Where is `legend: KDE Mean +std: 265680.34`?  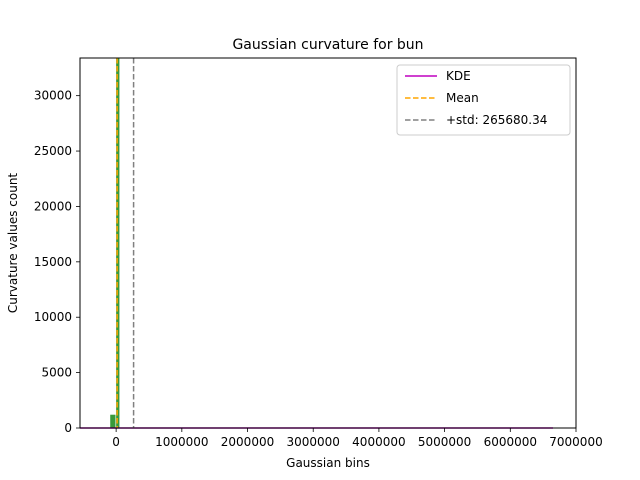
legend: KDE Mean +std: 265680.34 is located at coordinates (483, 100).